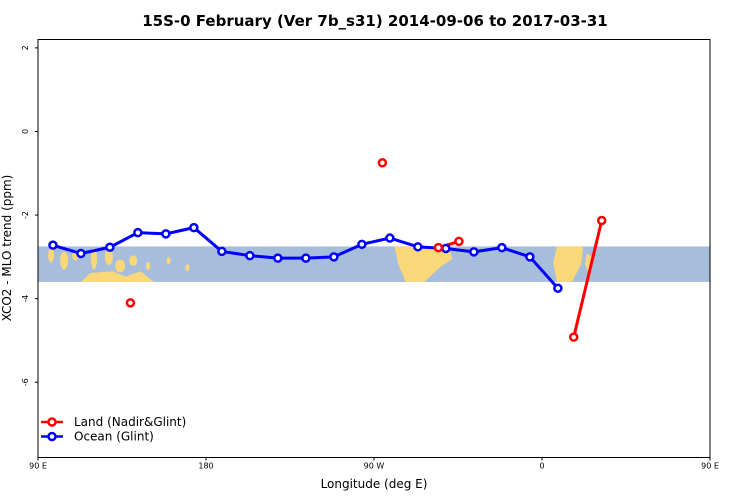  I want to click on x-tick-label: 0, so click(541, 466).